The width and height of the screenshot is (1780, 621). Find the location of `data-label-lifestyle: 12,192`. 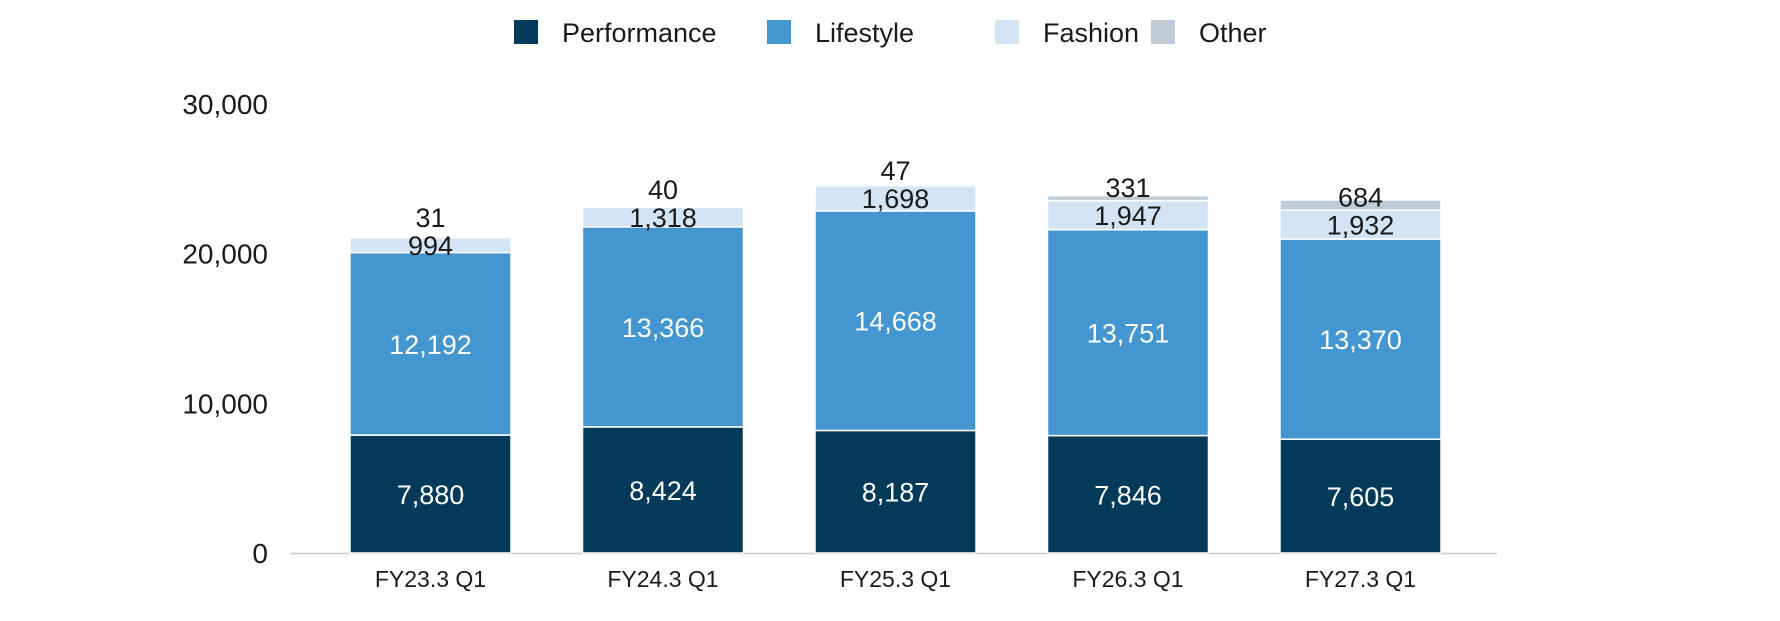

data-label-lifestyle: 12,192 is located at coordinates (430, 345).